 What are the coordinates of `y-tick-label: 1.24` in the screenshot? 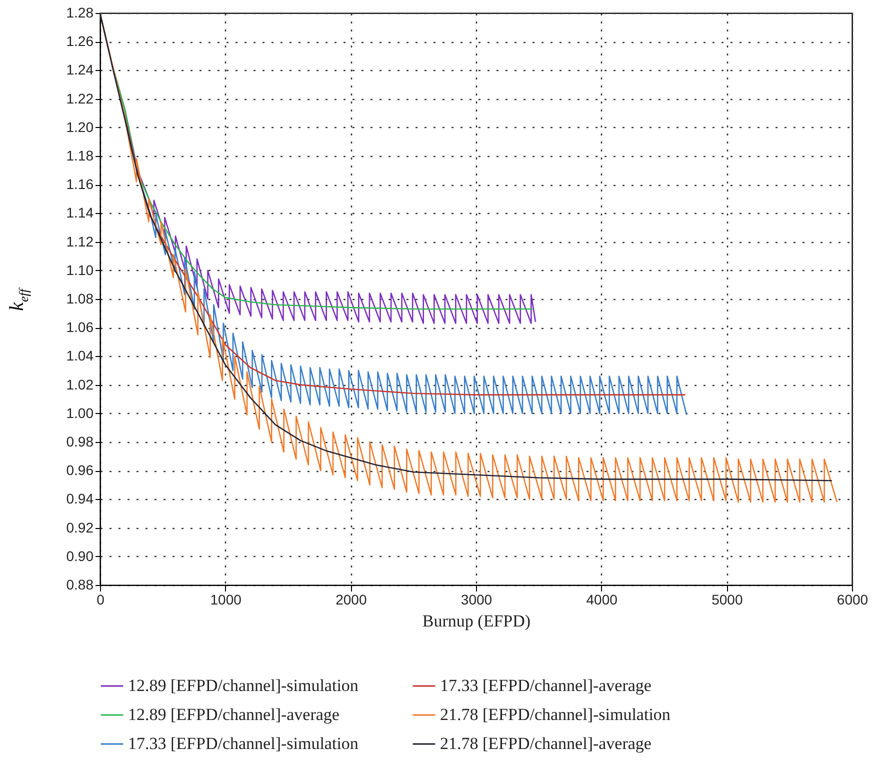 It's located at (80, 70).